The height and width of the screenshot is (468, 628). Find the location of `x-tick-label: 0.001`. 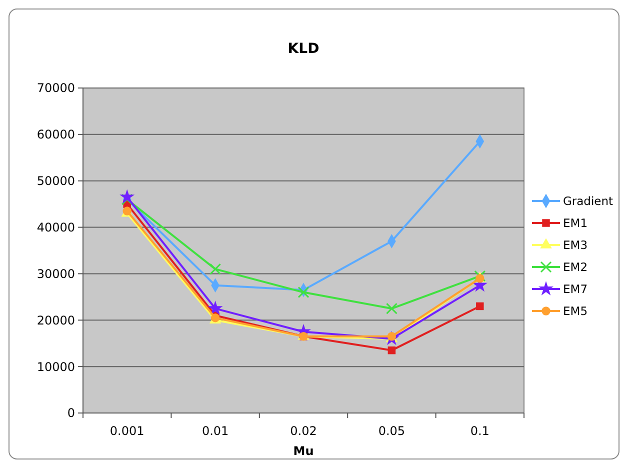

x-tick-label: 0.001 is located at coordinates (127, 431).